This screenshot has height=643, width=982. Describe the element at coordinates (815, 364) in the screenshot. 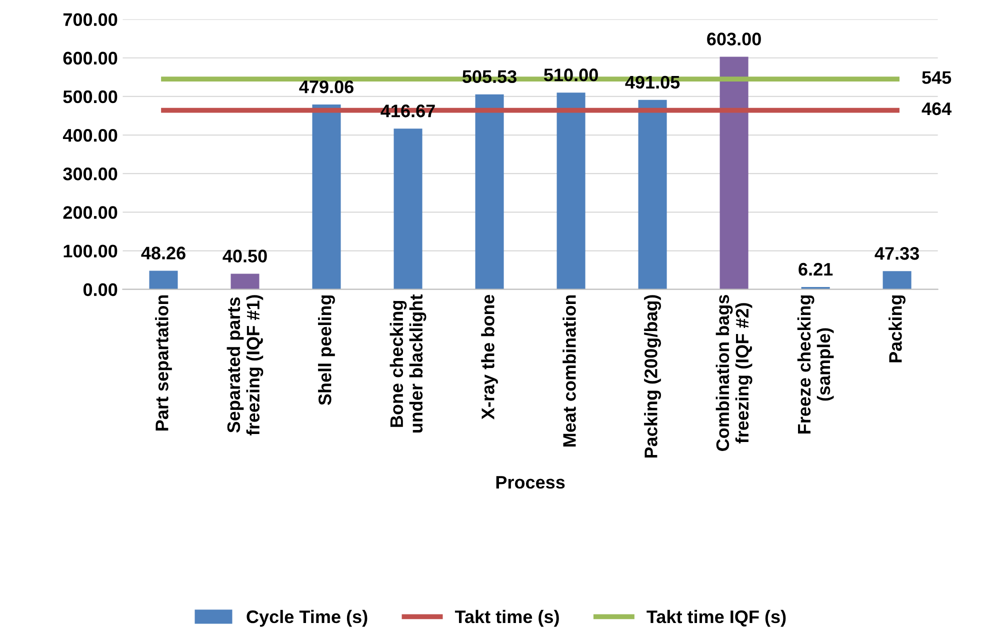

I see `x-tick-label: Freeze checking (sample)` at that location.